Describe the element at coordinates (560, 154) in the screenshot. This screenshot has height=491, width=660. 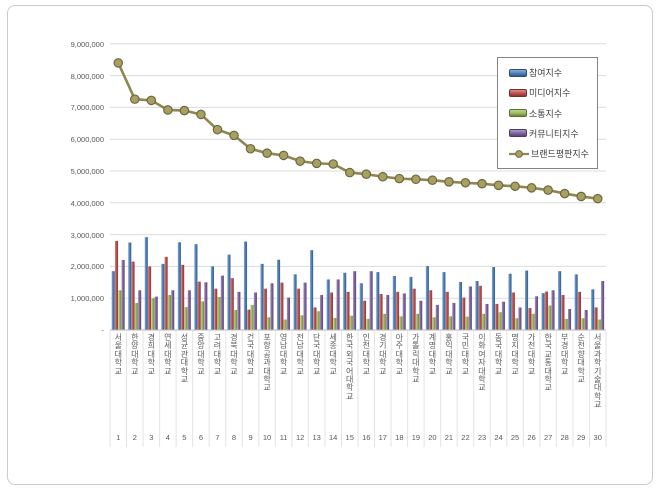
I see `legend-label: 브랜드평판지수` at that location.